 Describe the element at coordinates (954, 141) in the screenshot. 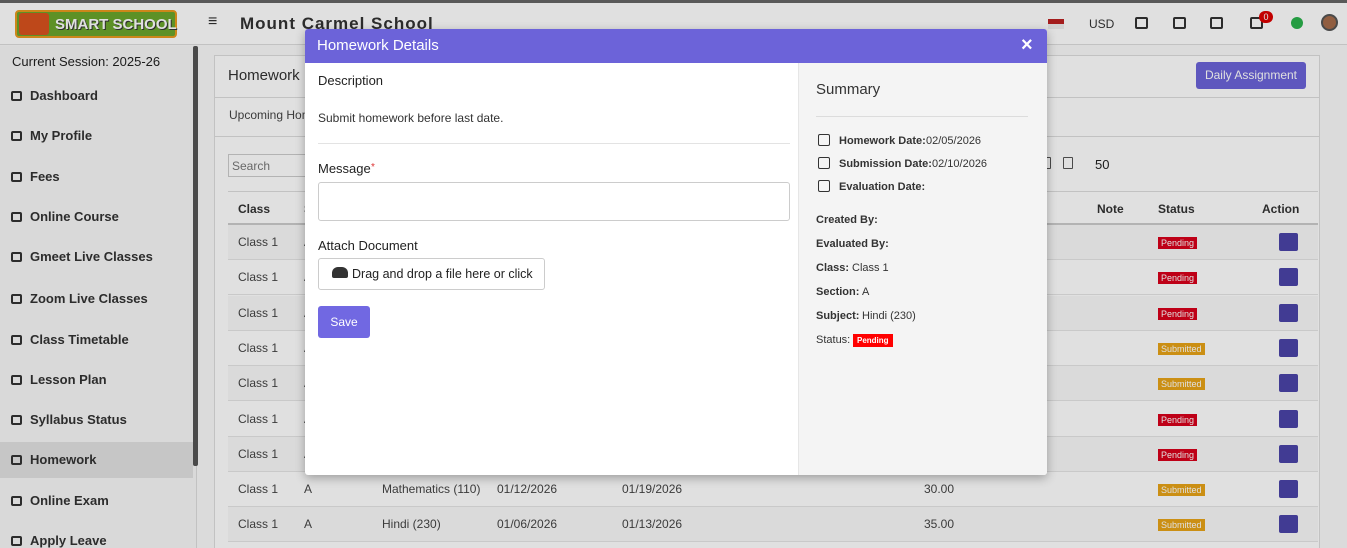

I see `summary-date-value: 02/05/2026` at that location.